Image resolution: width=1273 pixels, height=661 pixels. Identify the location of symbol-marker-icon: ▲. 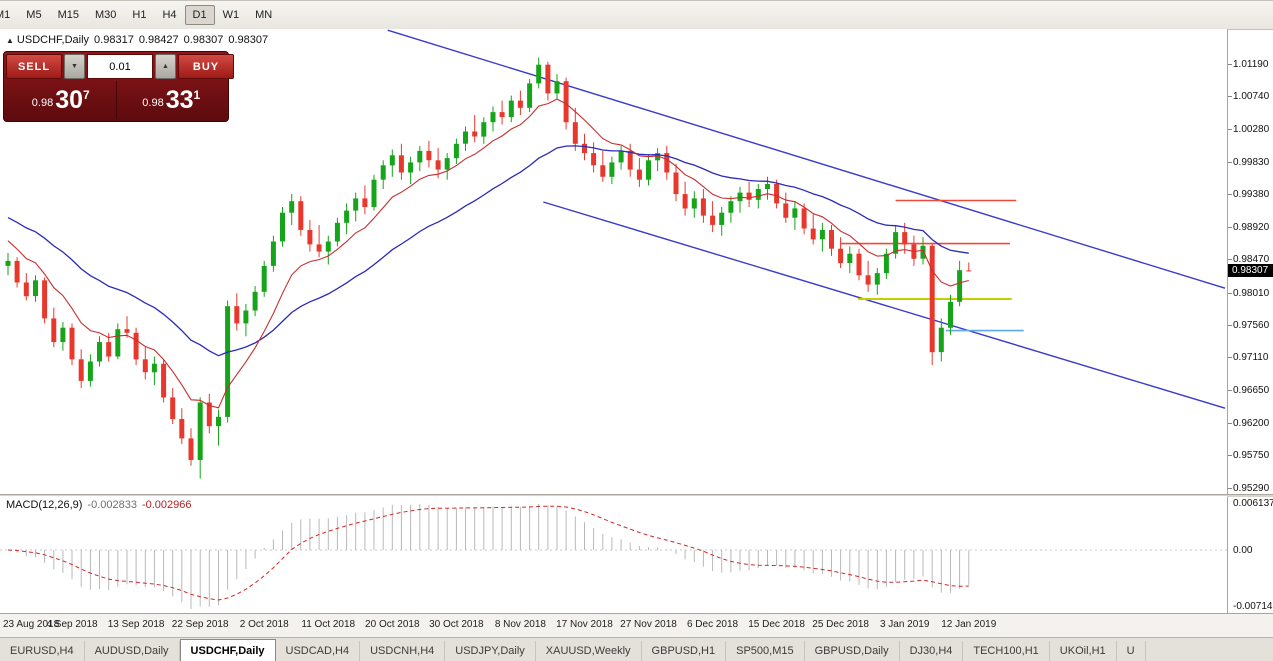
(10, 40).